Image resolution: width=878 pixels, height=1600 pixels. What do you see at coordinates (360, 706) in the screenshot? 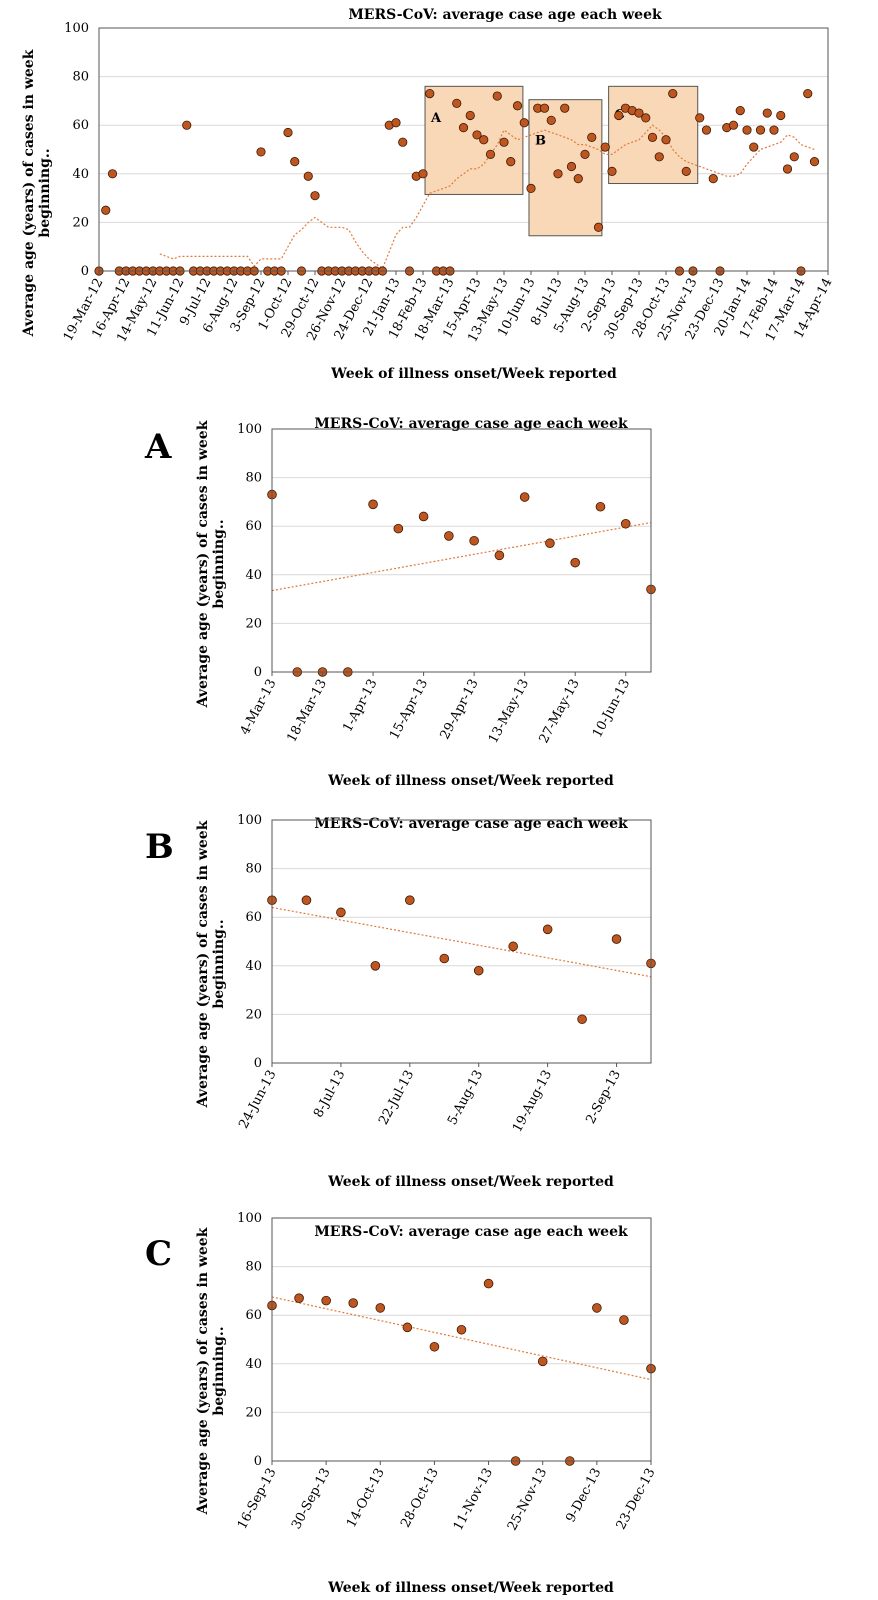
I see `panel-a-x-tick: 1-Apr-13` at bounding box center [360, 706].